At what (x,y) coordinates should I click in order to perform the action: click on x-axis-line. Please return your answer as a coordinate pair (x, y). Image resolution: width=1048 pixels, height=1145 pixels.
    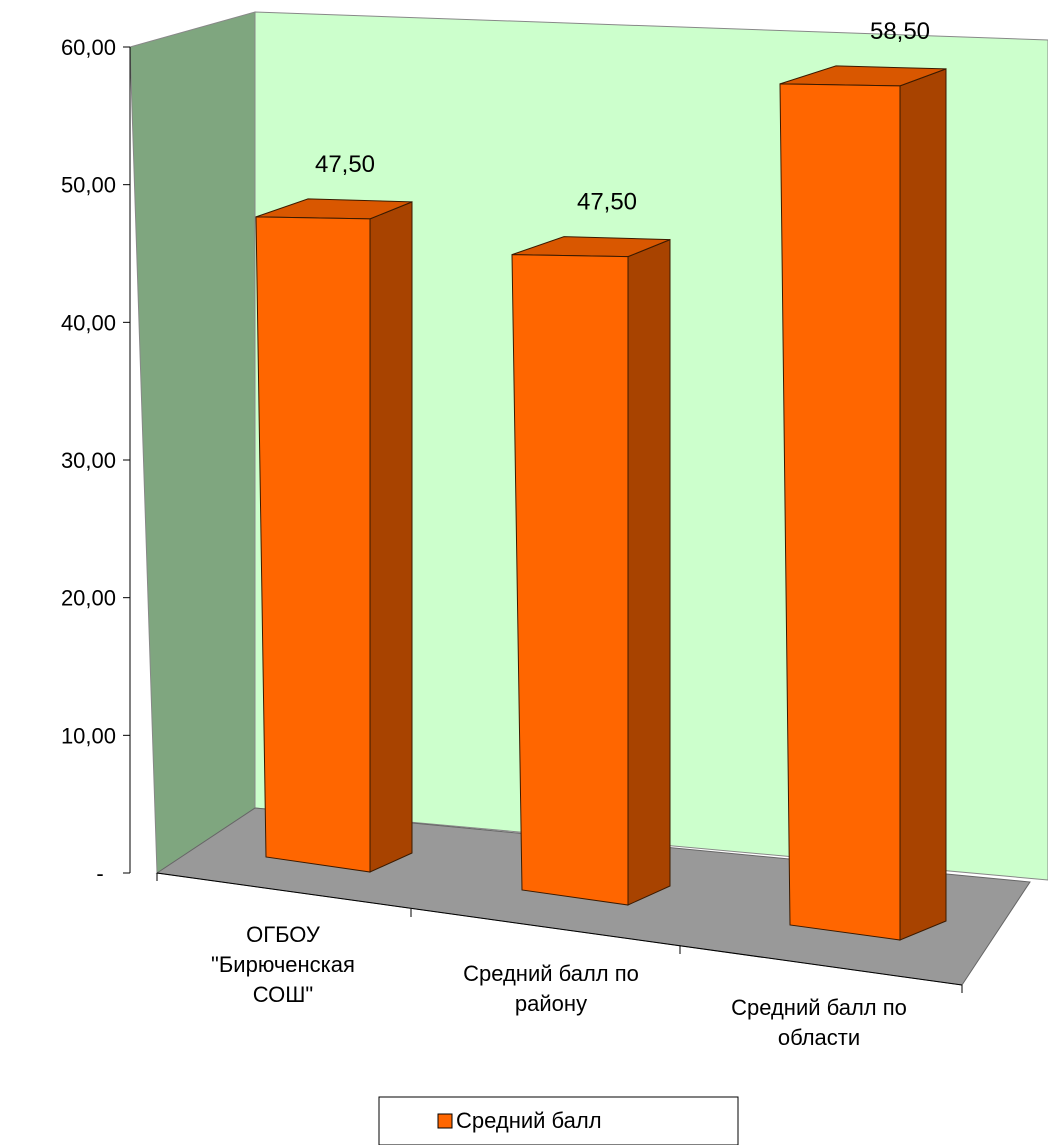
    Looking at the image, I should click on (559, 929).